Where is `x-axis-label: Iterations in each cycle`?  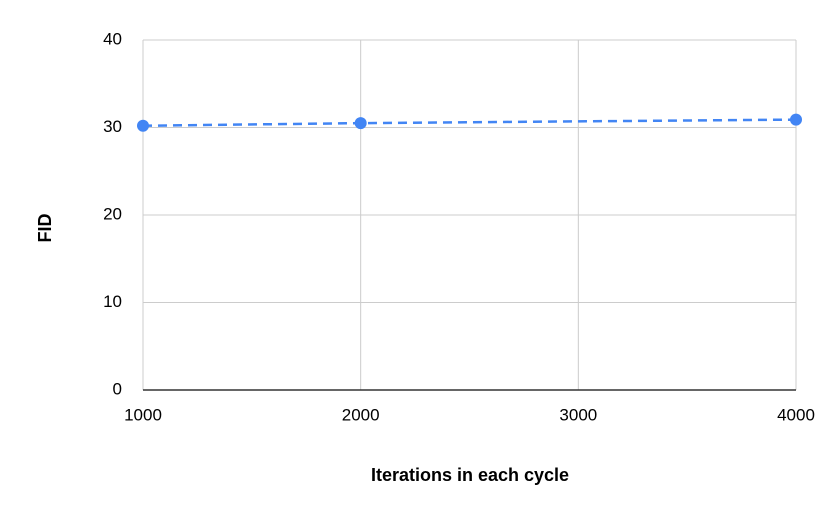
x-axis-label: Iterations in each cycle is located at coordinates (470, 475).